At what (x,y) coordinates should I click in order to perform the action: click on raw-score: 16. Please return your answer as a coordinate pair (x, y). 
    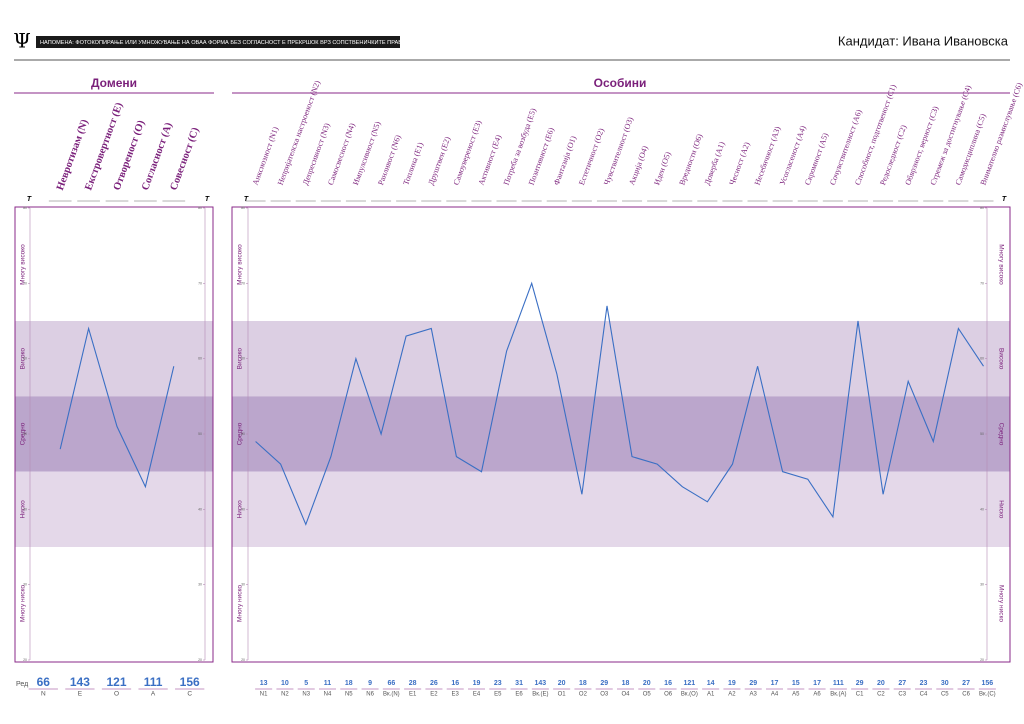
    Looking at the image, I should click on (455, 683).